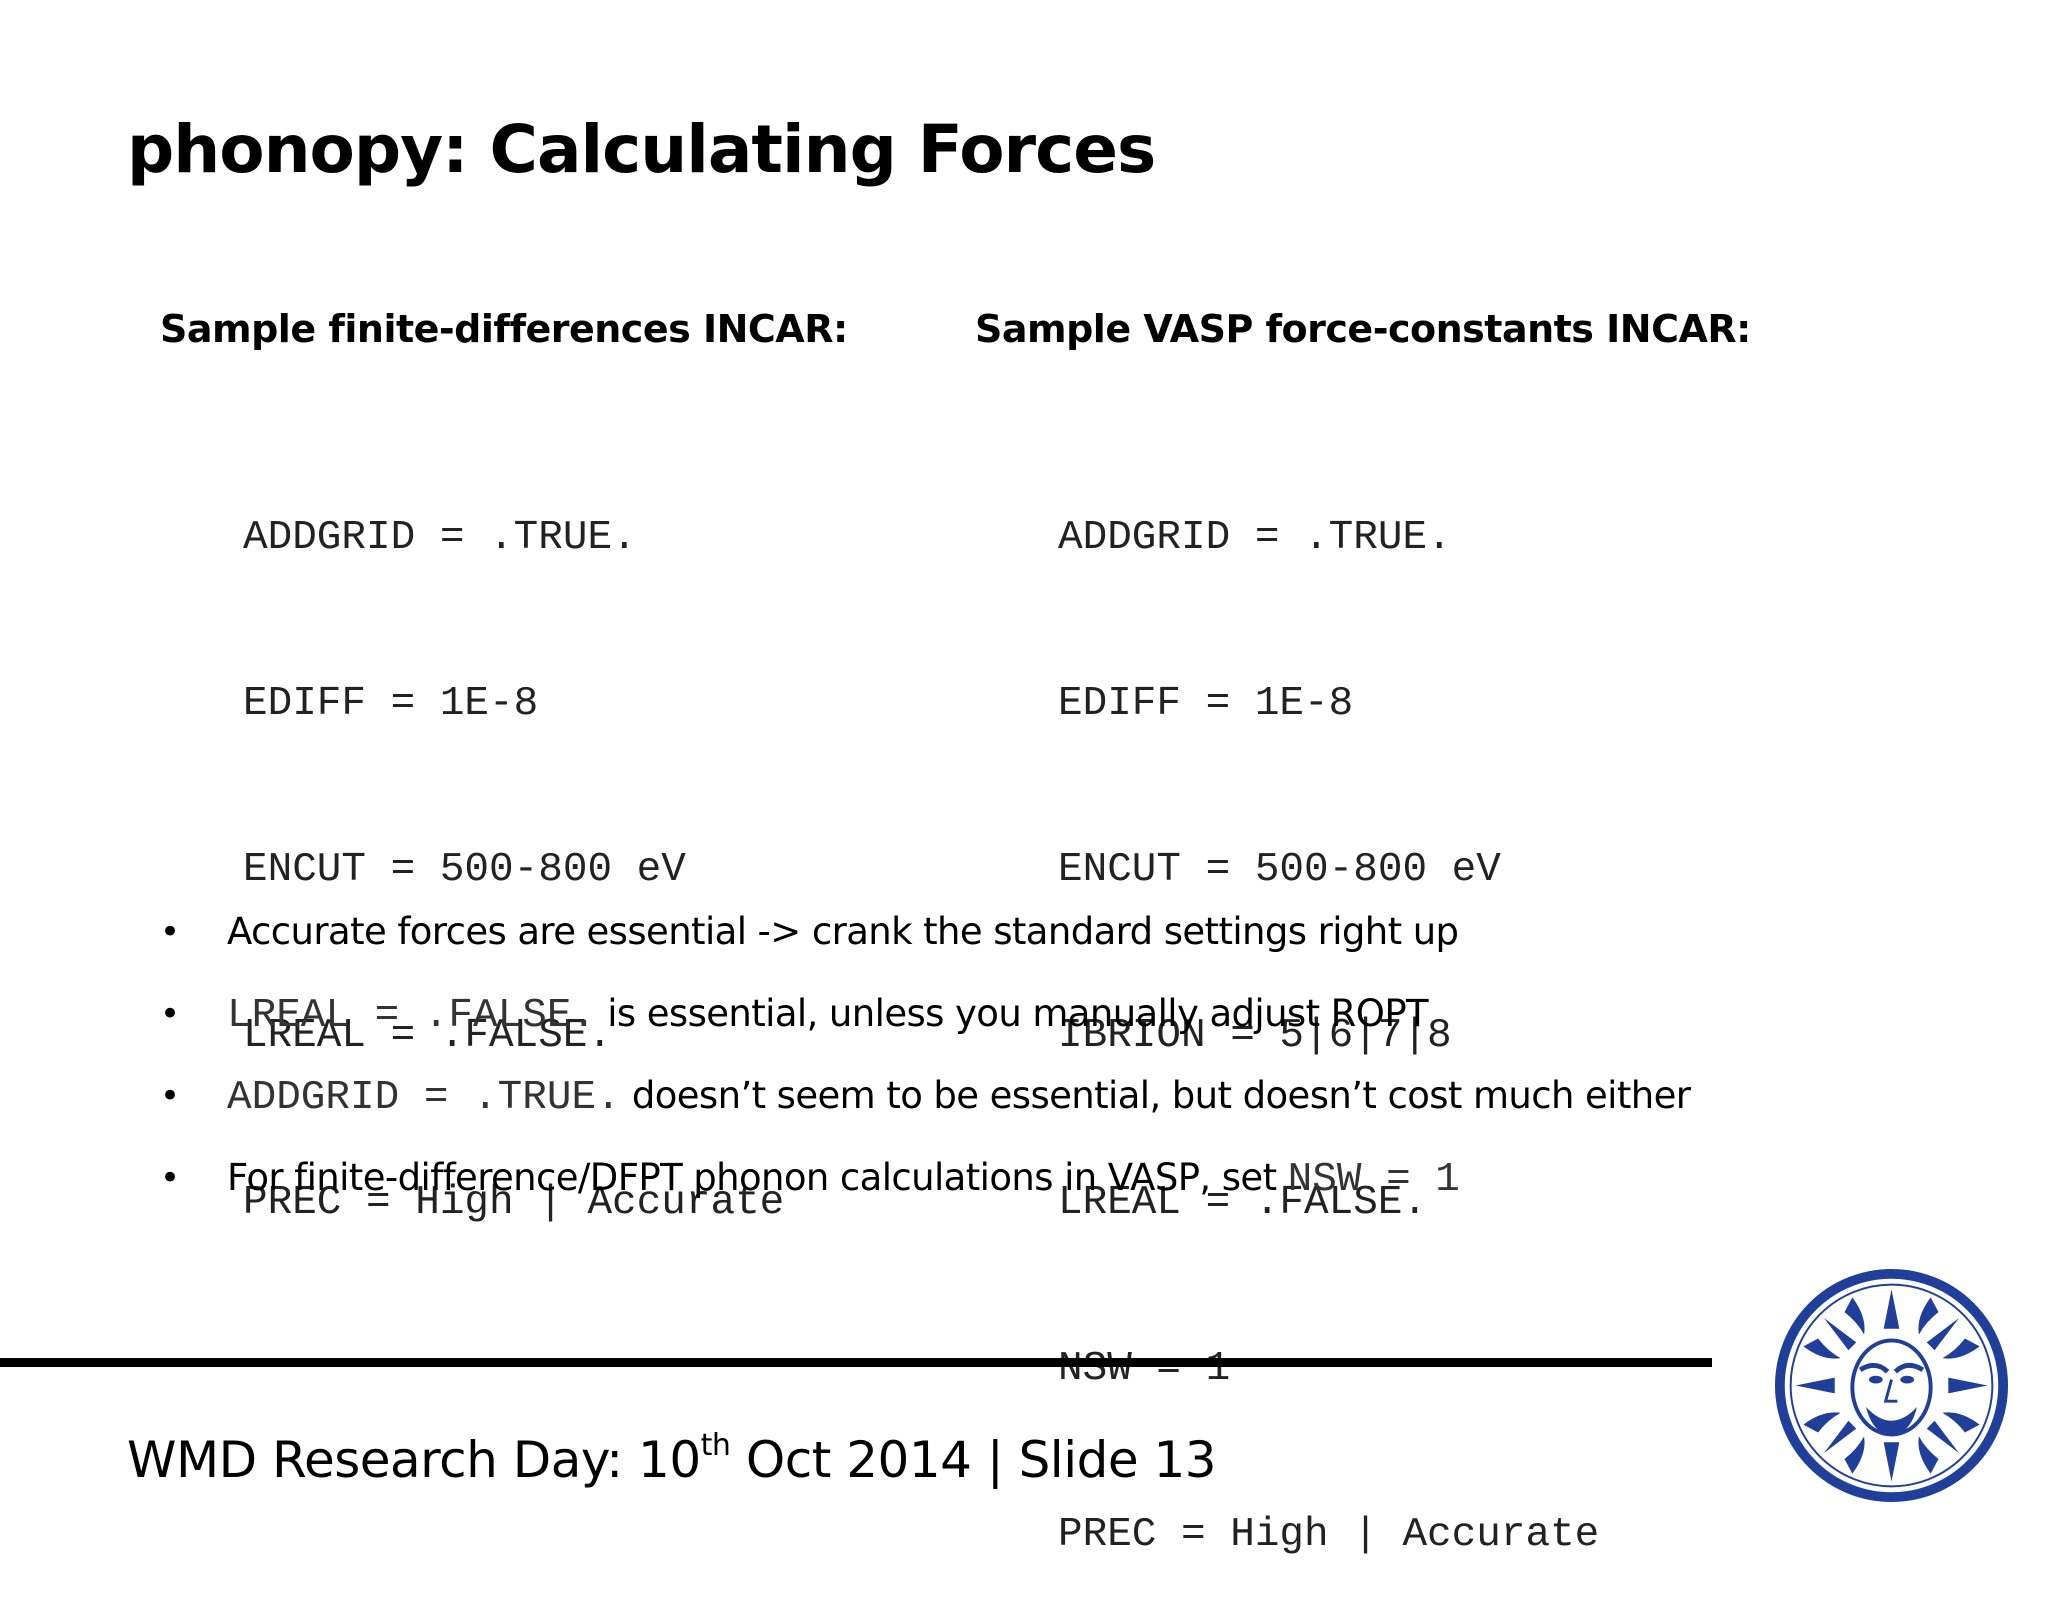  What do you see at coordinates (1255, 1036) in the screenshot?
I see `incar-line: IBRION = 5|6|7|8` at bounding box center [1255, 1036].